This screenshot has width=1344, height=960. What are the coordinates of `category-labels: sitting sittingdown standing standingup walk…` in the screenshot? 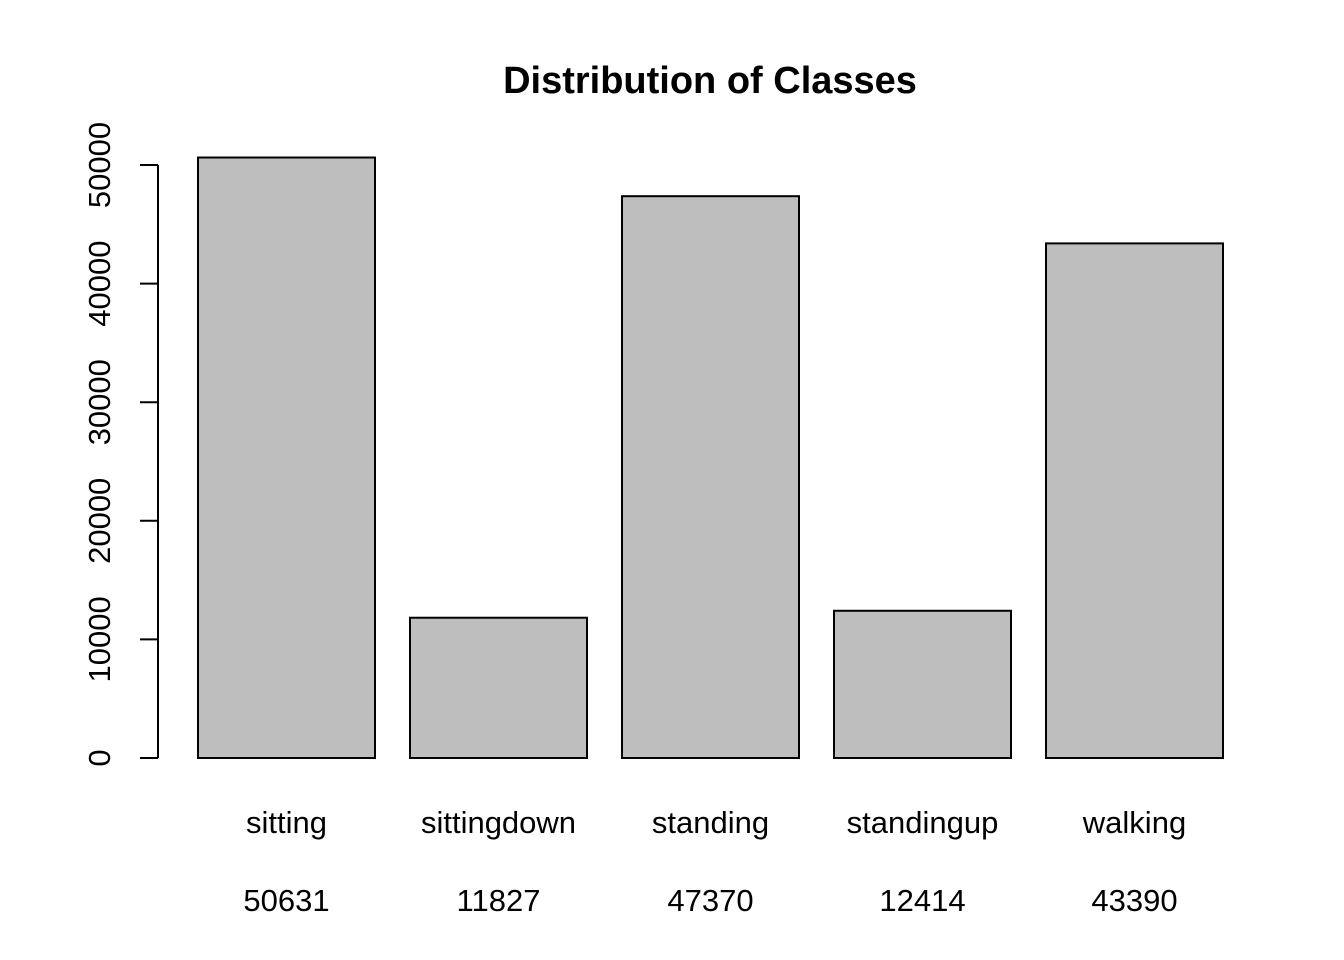 It's located at (716, 822).